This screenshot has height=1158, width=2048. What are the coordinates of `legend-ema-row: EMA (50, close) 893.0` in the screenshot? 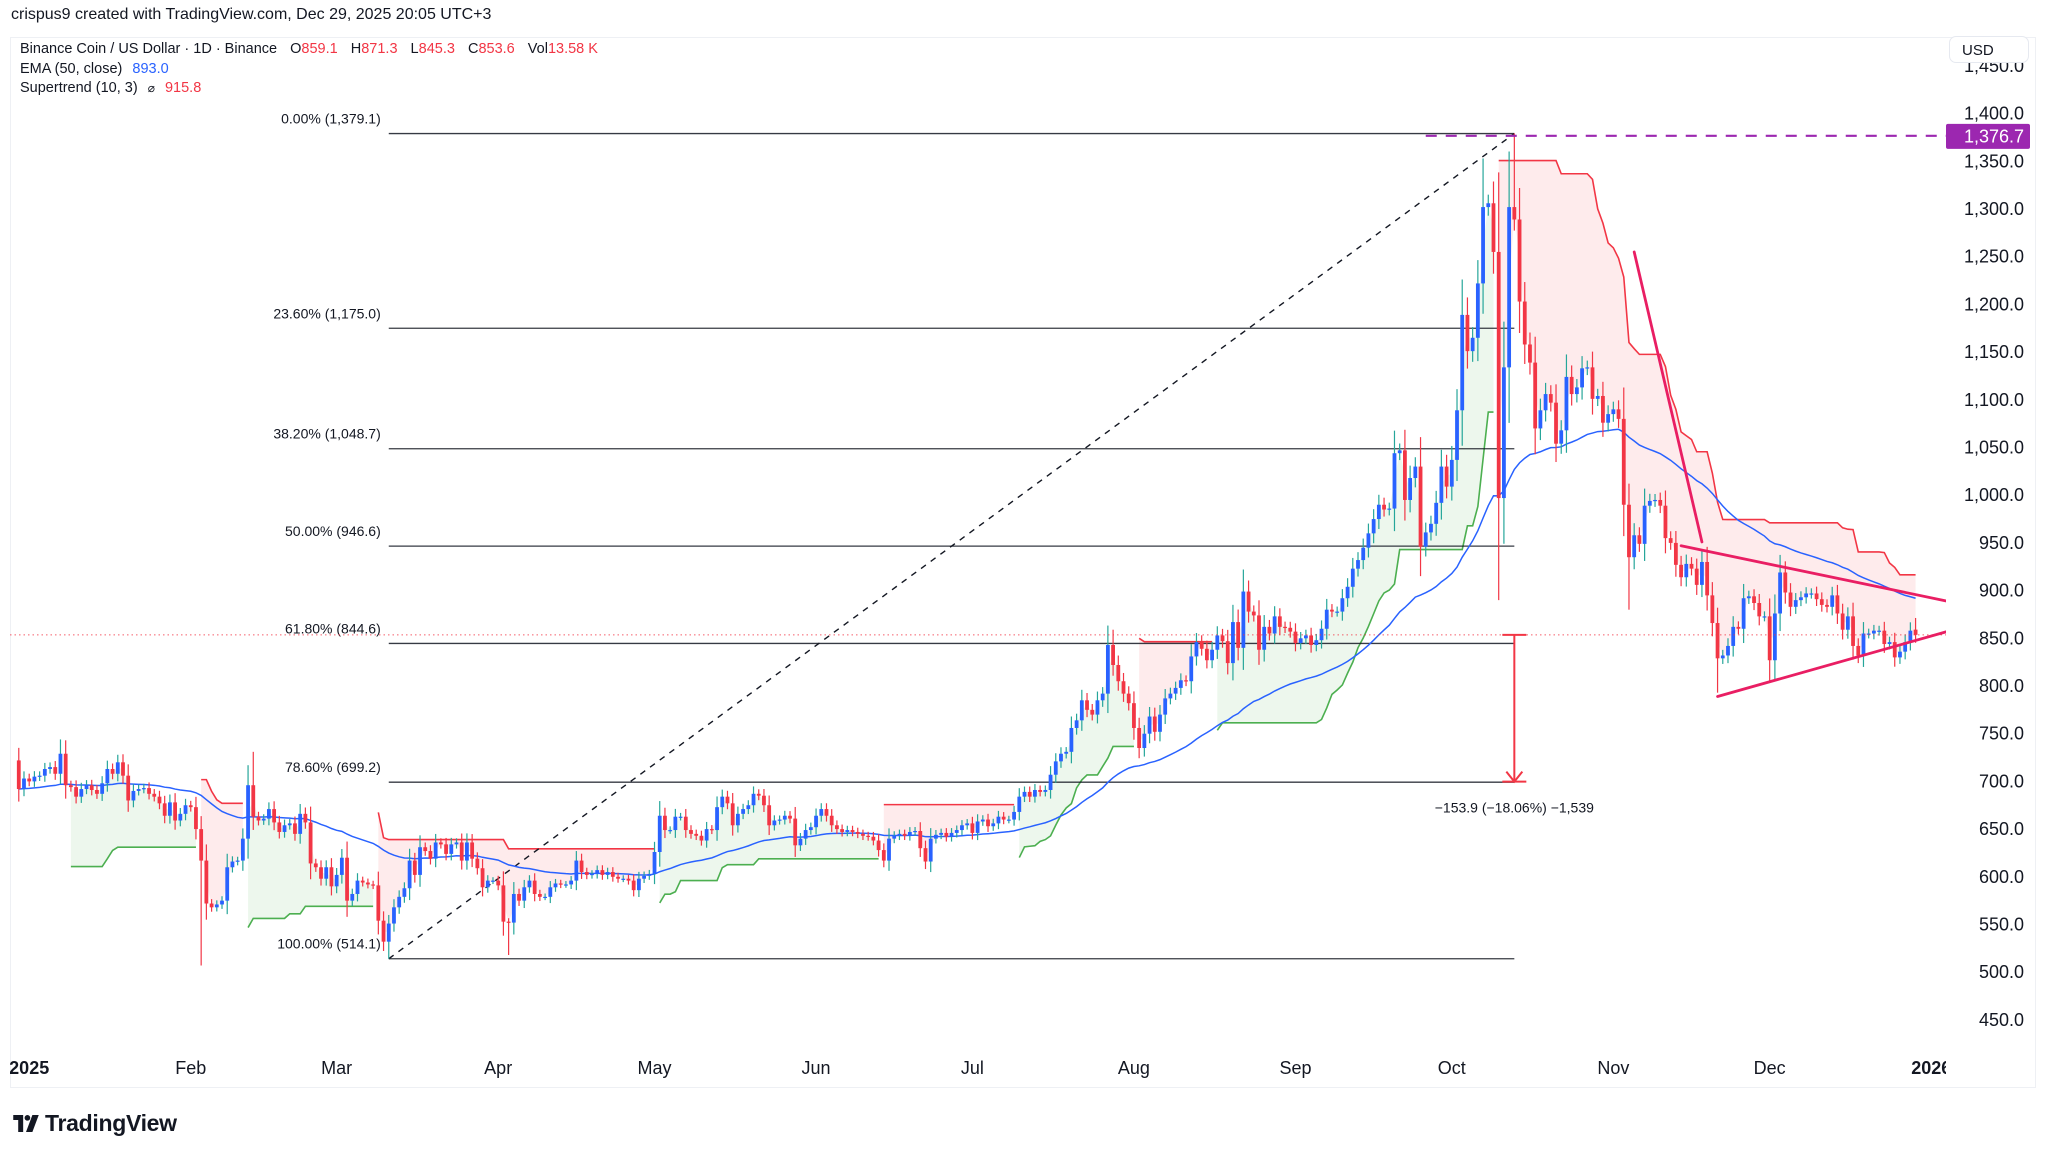 It's located at (309, 70).